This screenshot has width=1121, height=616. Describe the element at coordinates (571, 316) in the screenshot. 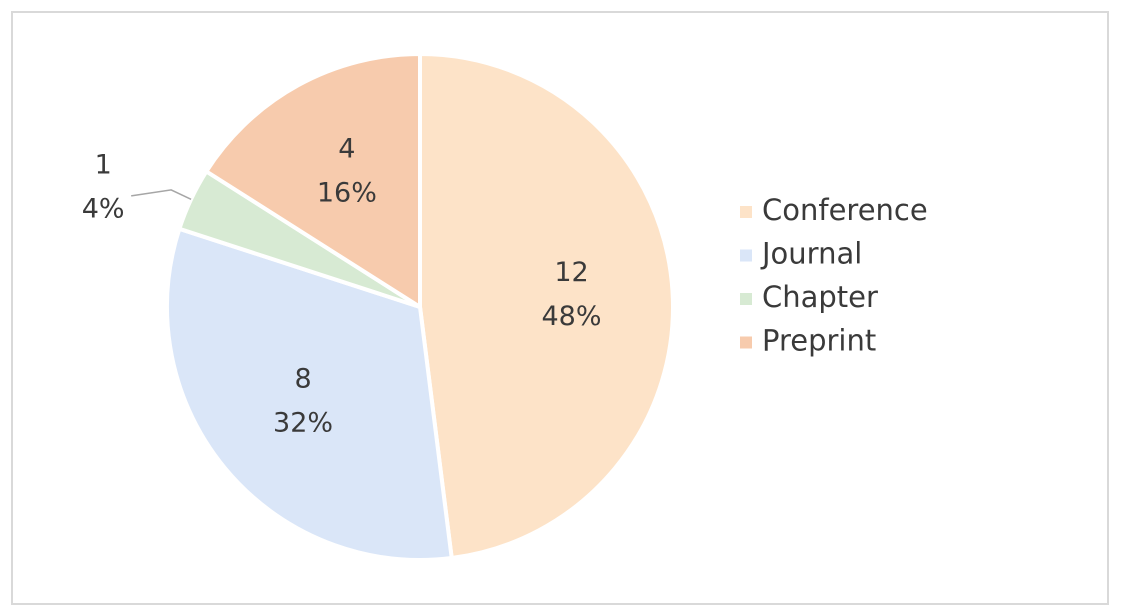

I see `data-label-percent: 48%` at that location.